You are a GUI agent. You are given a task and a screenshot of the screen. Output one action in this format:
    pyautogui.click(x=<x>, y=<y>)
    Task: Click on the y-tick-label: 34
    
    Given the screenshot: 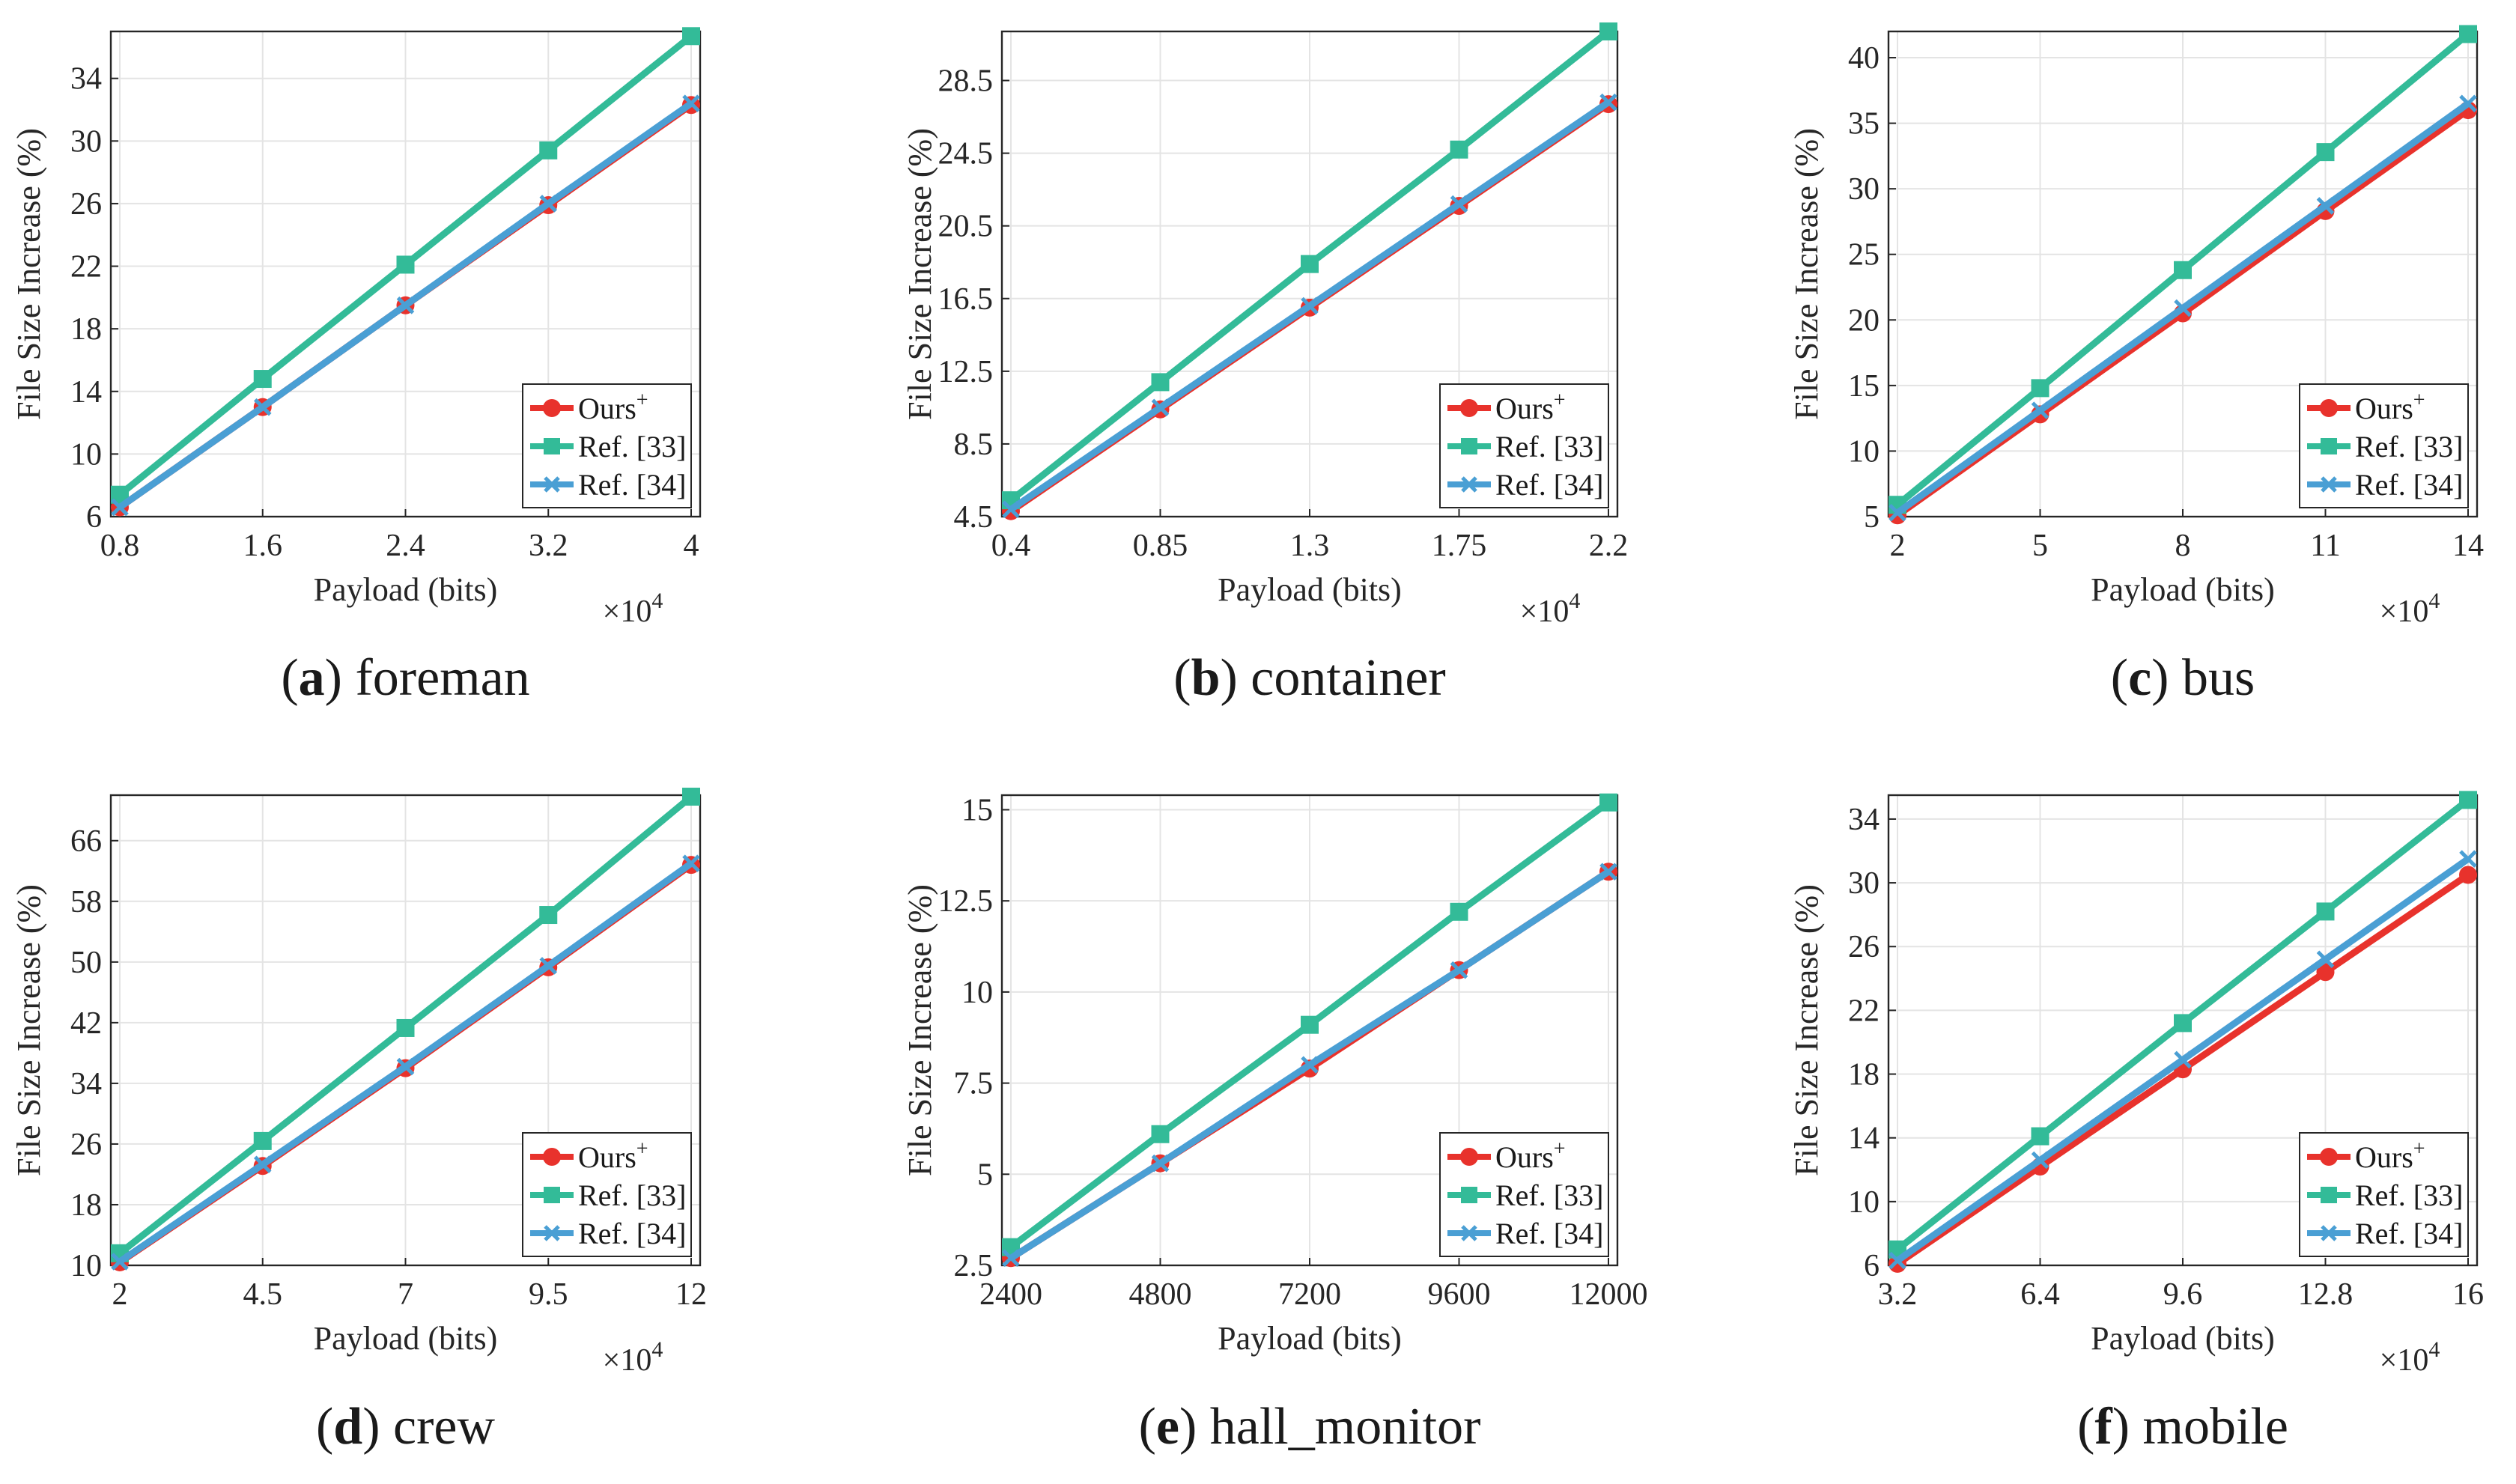 What is the action you would take?
    pyautogui.click(x=86, y=79)
    